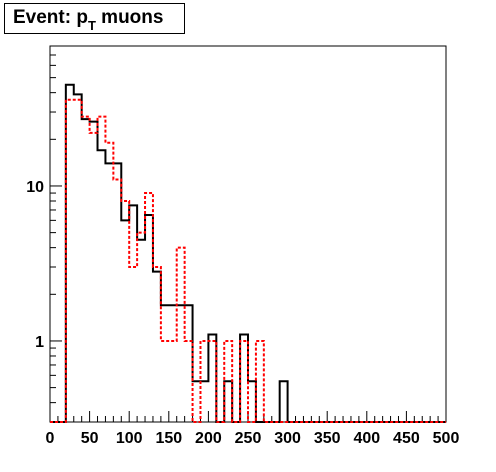  I want to click on title-main: Event: p, so click(50, 17).